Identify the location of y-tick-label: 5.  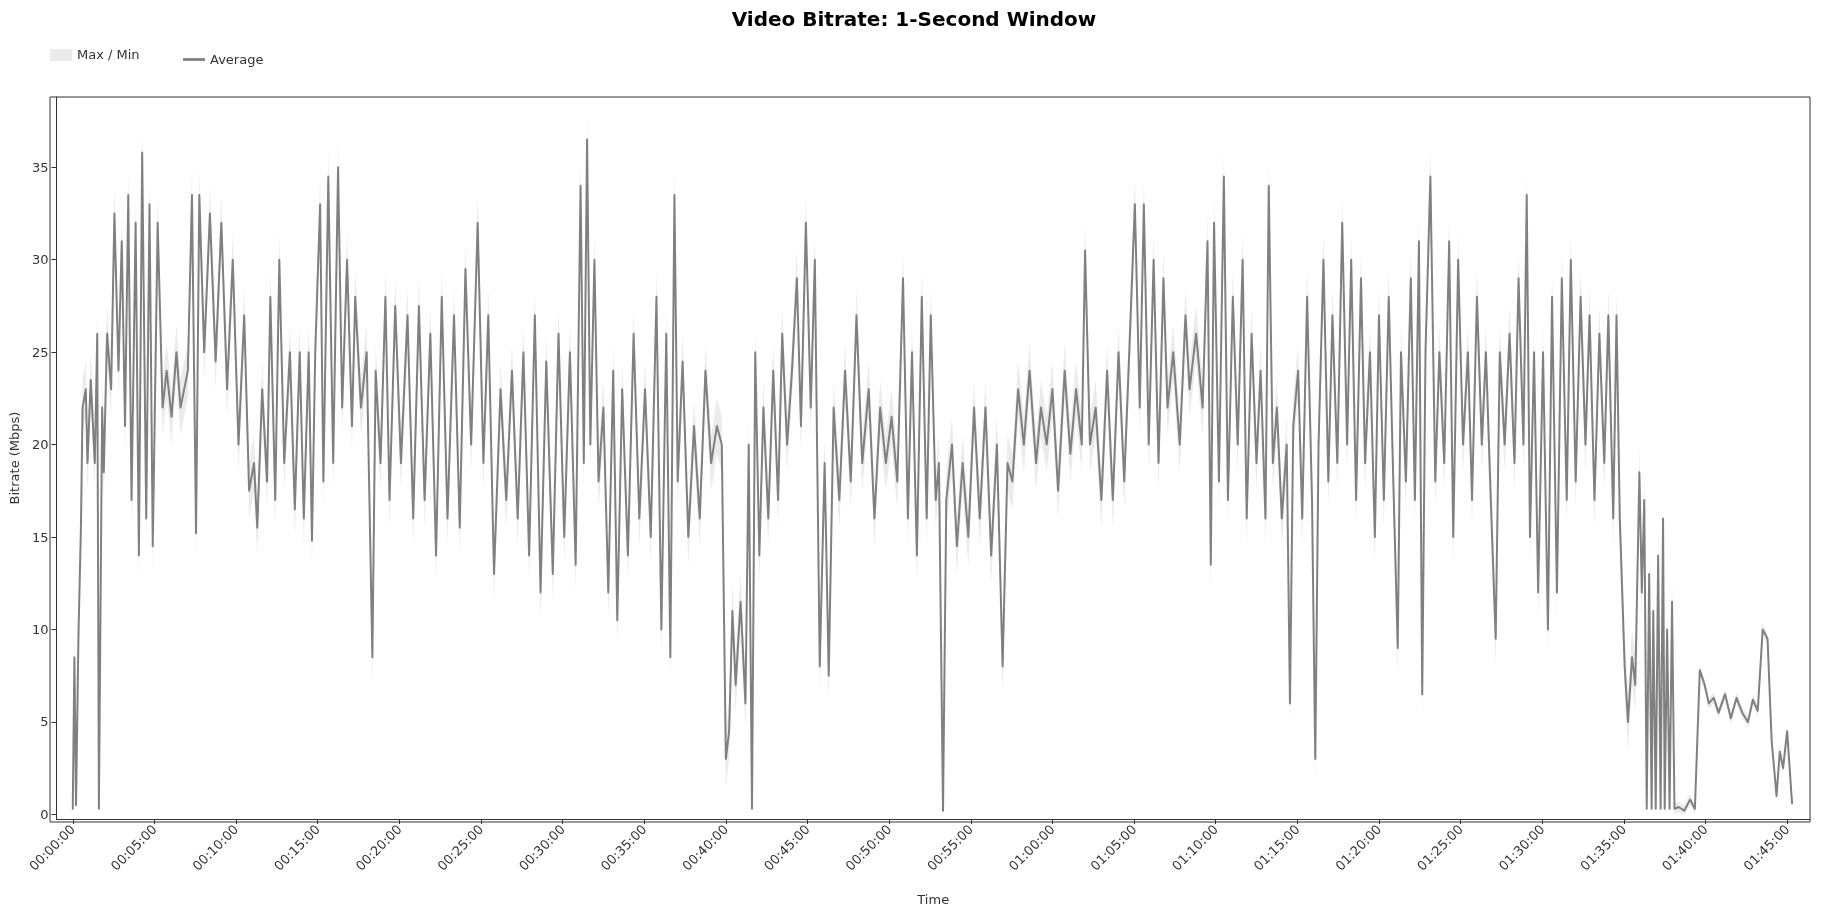
(44, 722).